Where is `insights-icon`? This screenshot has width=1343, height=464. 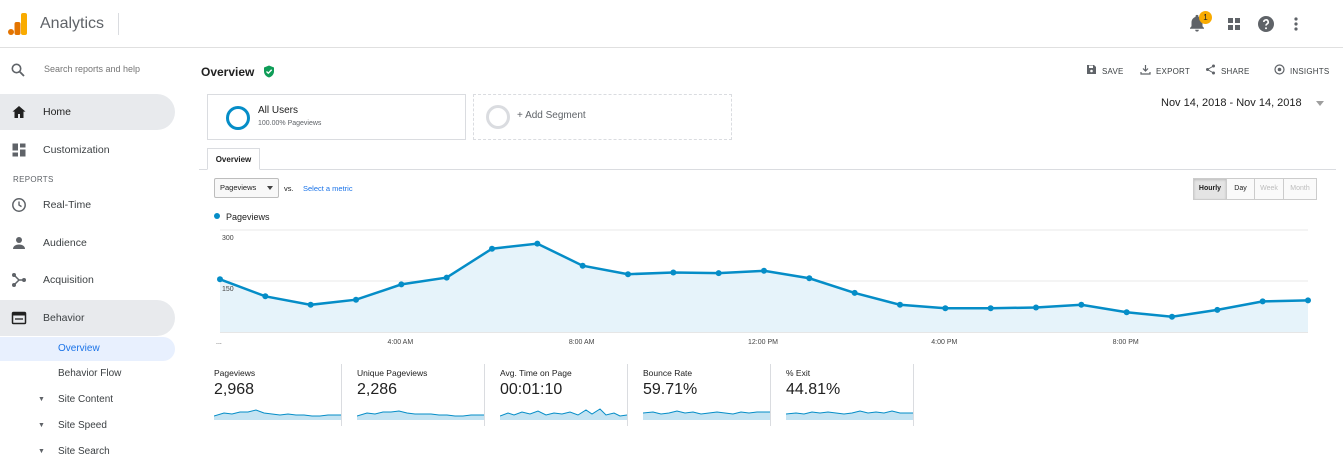
insights-icon is located at coordinates (1279, 69).